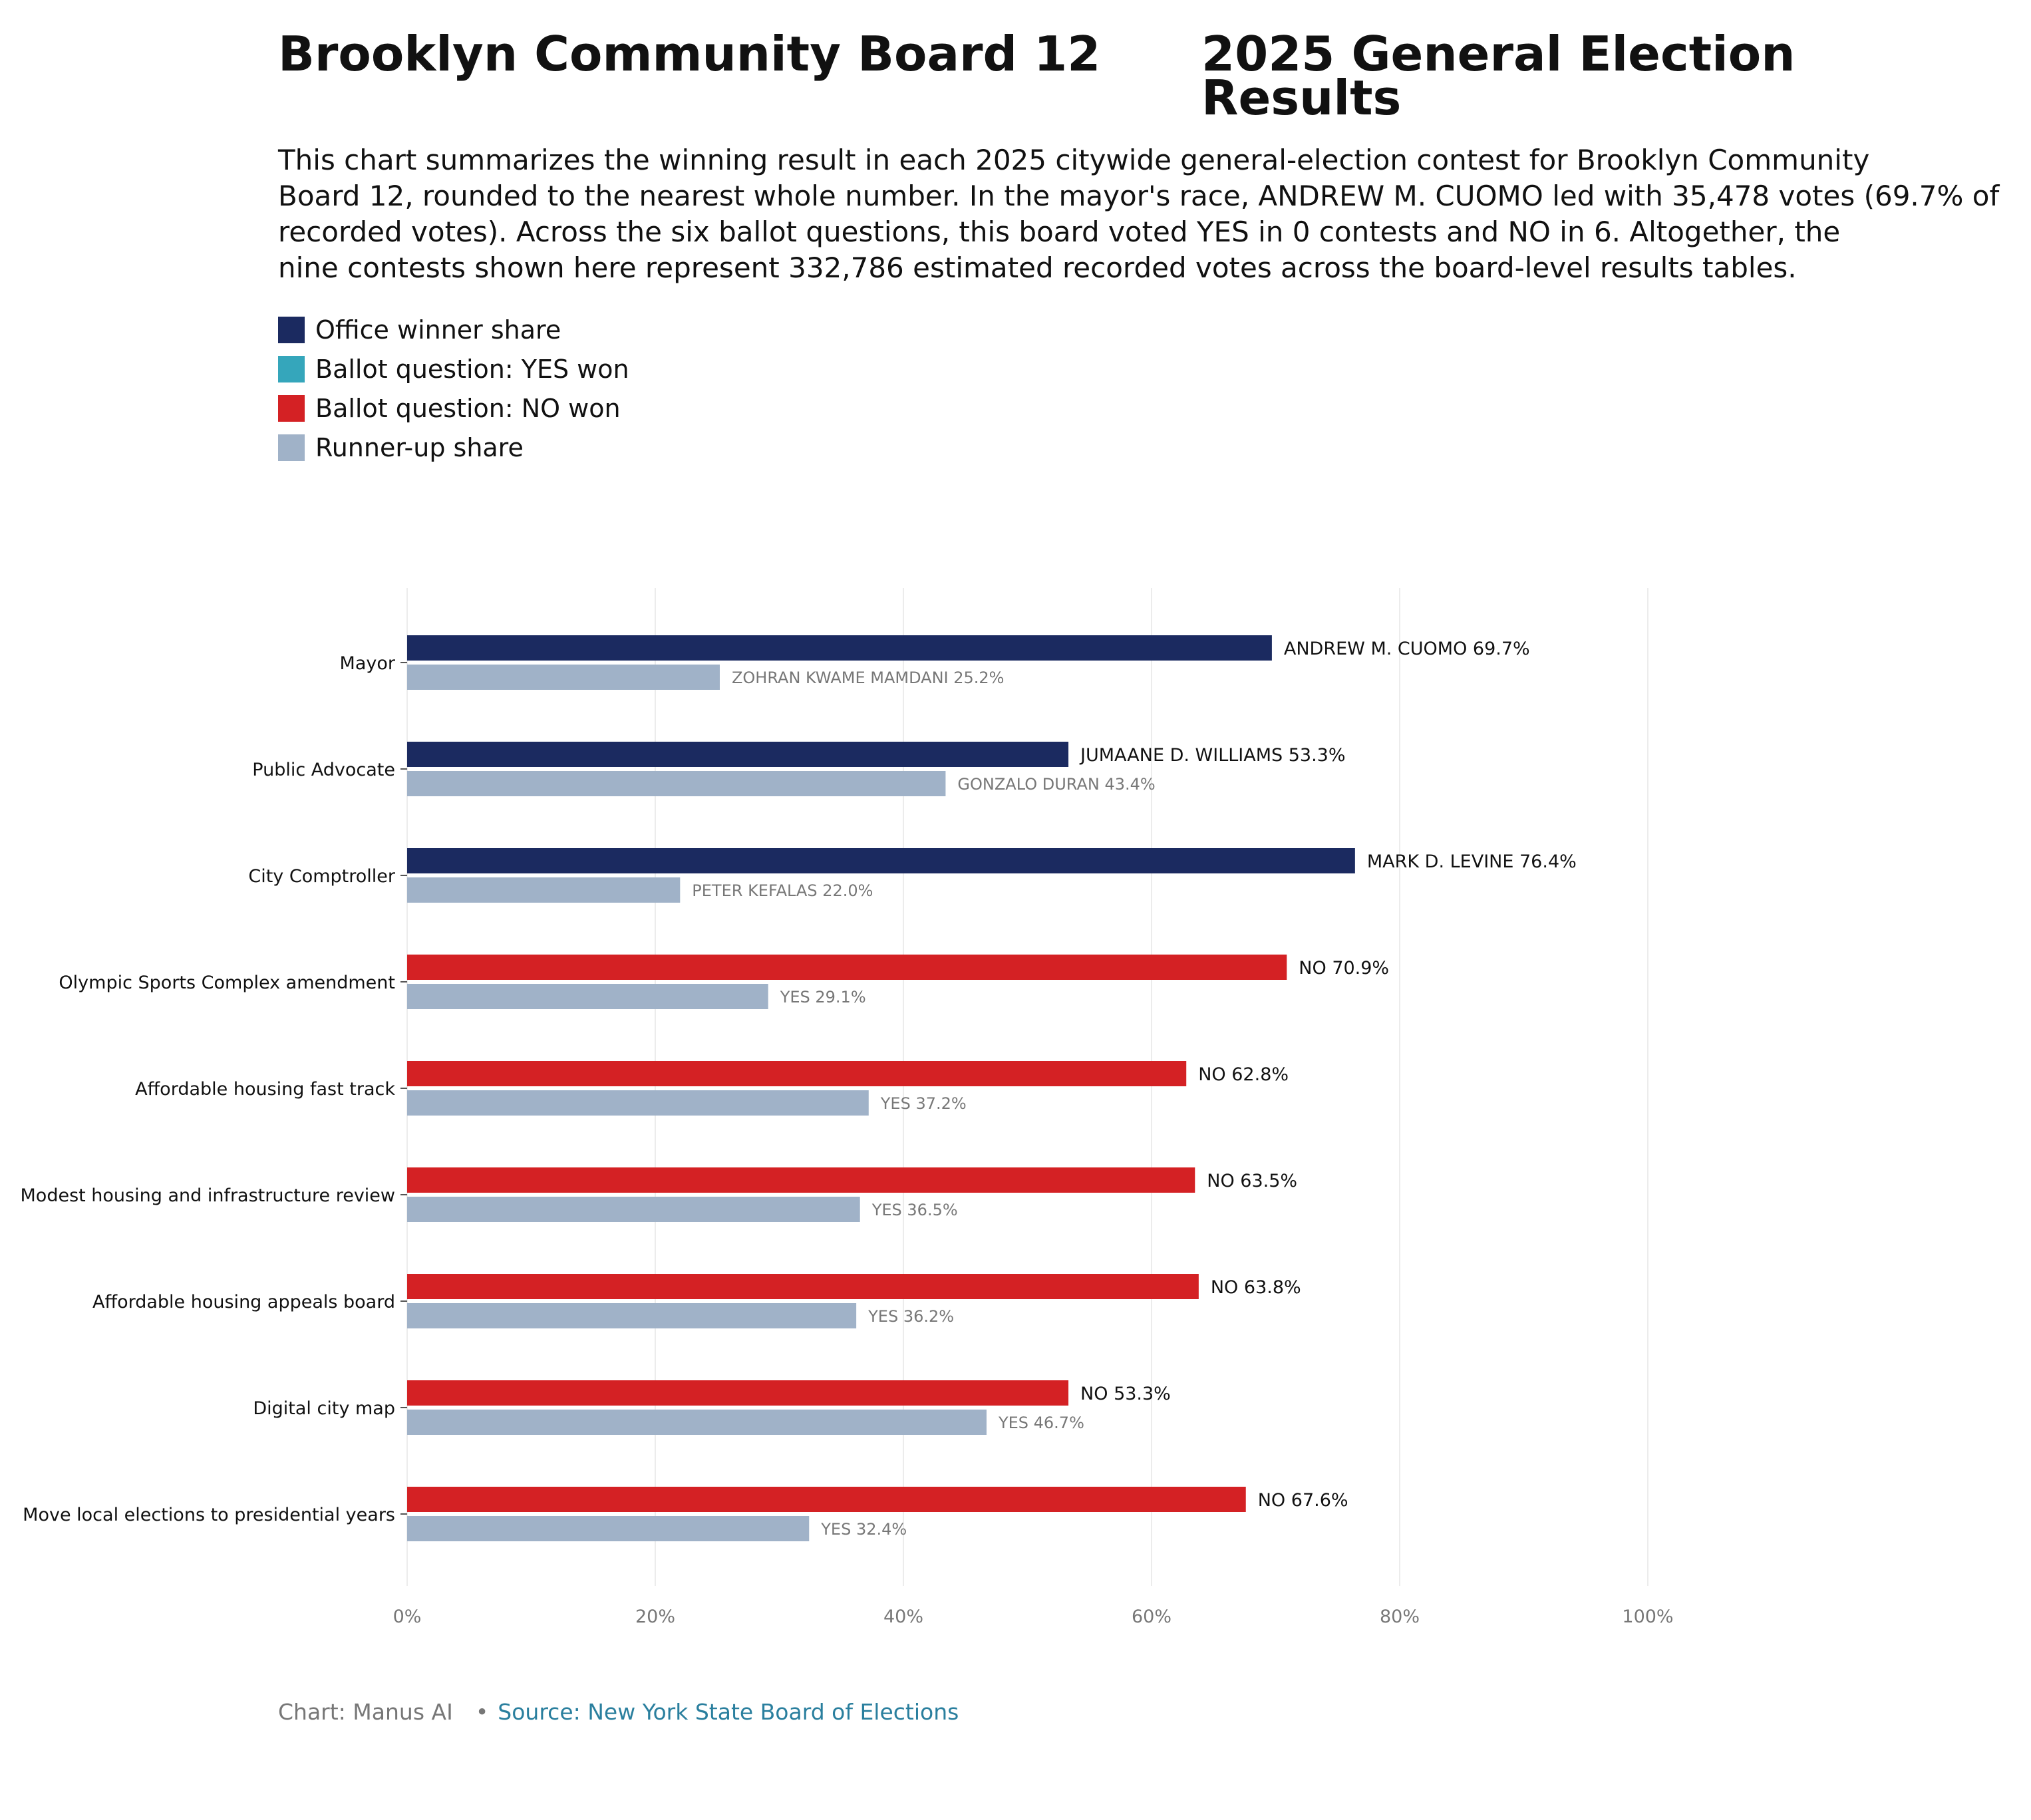 The image size is (2031, 1820). Describe the element at coordinates (472, 369) in the screenshot. I see `legend-label: Ballot question: YES won` at that location.